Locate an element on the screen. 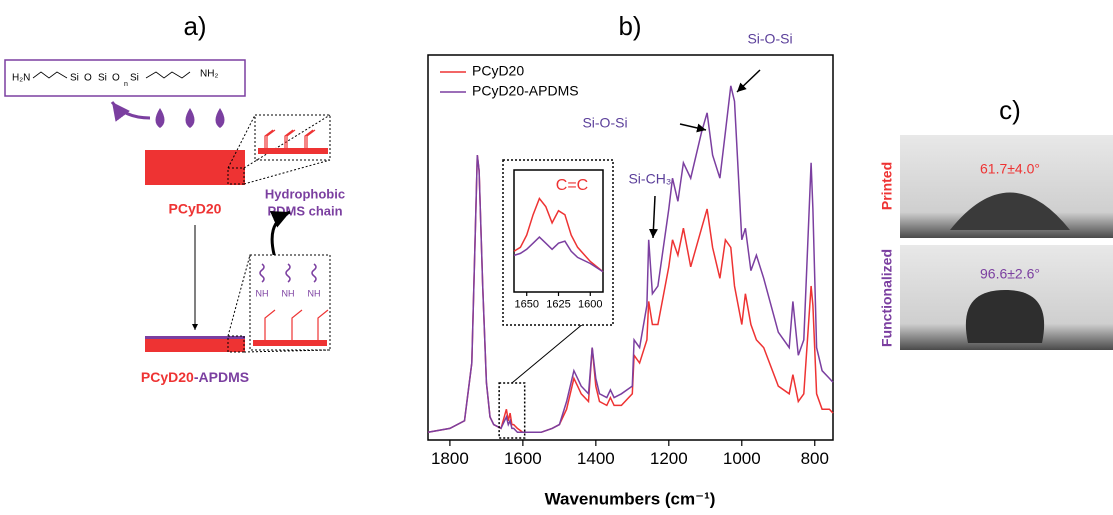  formula-part: n is located at coordinates (126, 84).